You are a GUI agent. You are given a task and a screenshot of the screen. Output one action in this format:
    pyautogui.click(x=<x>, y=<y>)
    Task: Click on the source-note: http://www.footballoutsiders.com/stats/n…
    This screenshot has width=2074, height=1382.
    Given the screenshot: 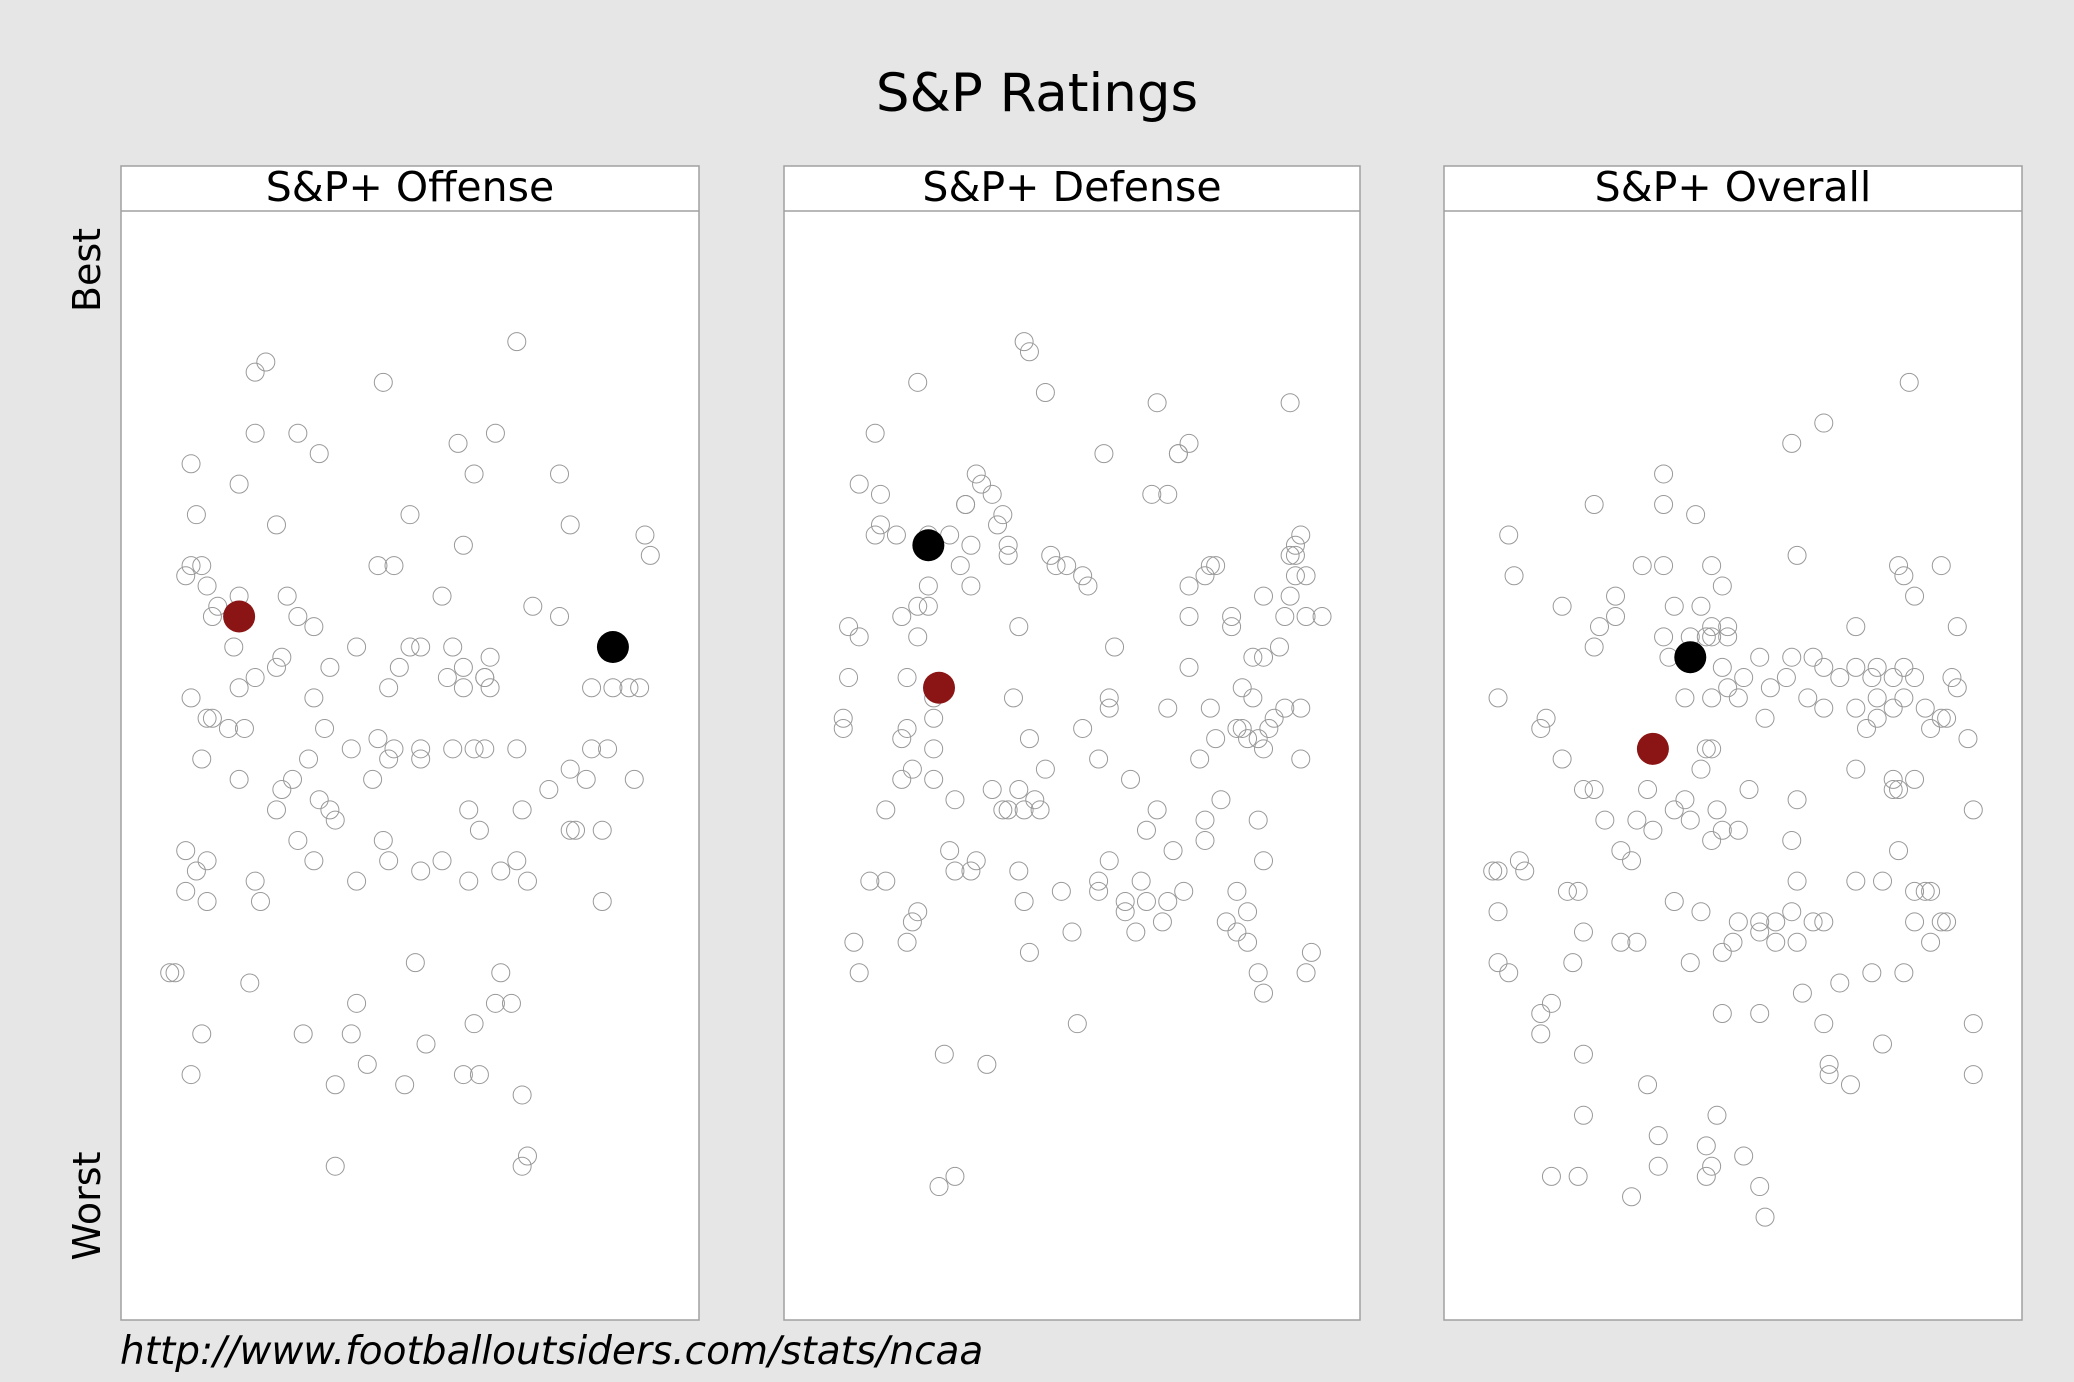 What is the action you would take?
    pyautogui.click(x=551, y=1351)
    